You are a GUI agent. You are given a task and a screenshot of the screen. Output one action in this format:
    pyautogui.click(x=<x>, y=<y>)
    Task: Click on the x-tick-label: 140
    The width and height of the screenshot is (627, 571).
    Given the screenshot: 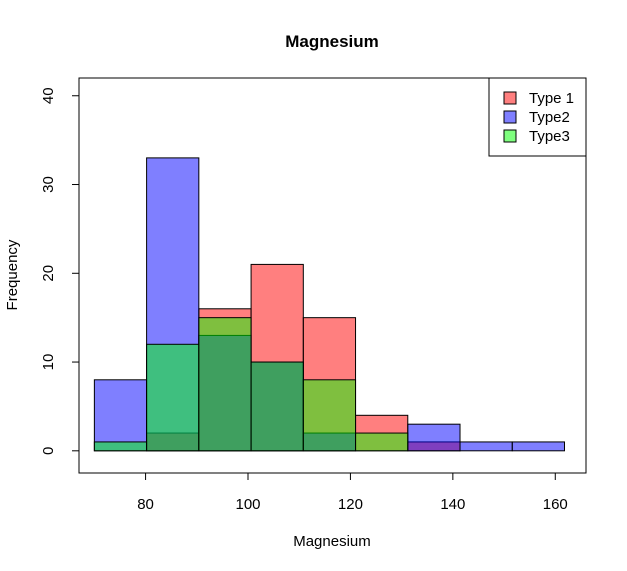 What is the action you would take?
    pyautogui.click(x=452, y=504)
    